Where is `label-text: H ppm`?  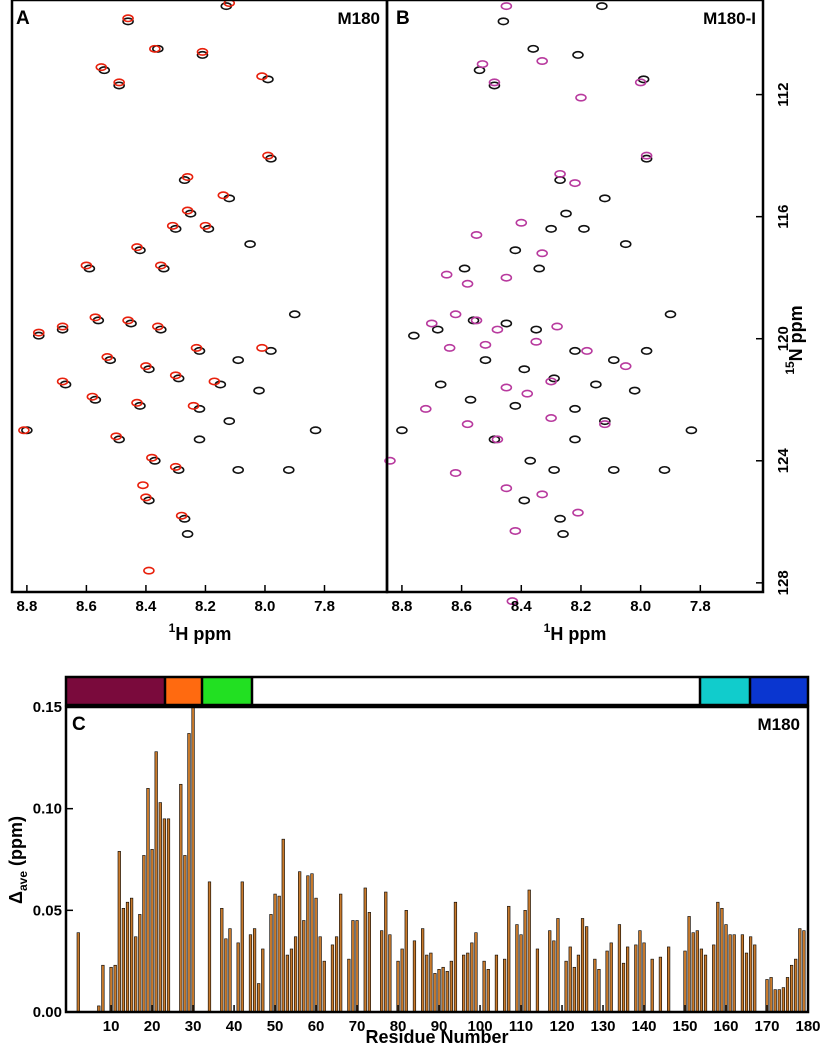
label-text: H ppm is located at coordinates (203, 634).